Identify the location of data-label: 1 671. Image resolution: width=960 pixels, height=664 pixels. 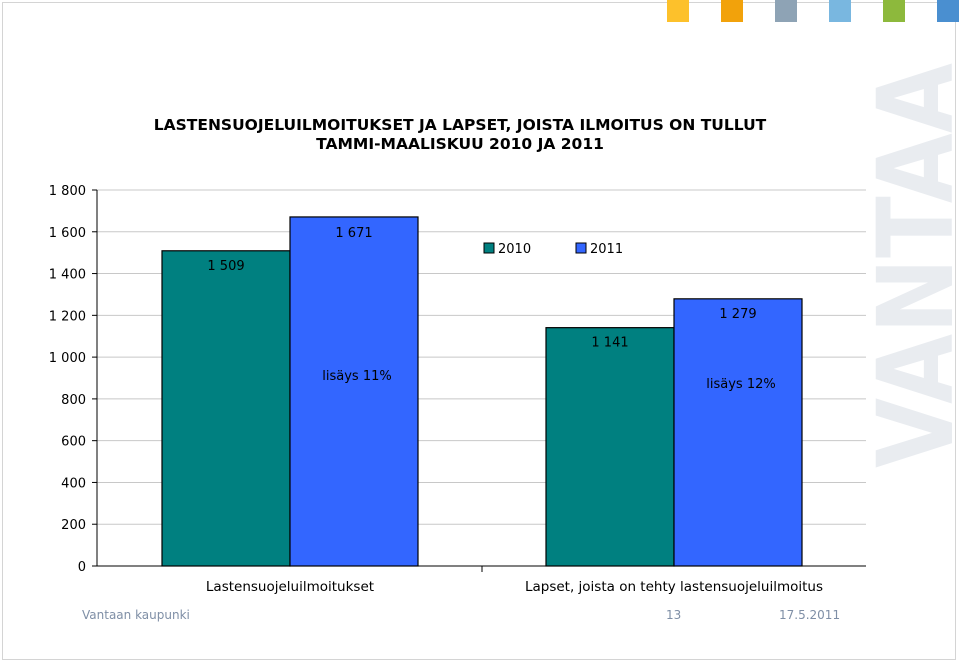
(353, 233).